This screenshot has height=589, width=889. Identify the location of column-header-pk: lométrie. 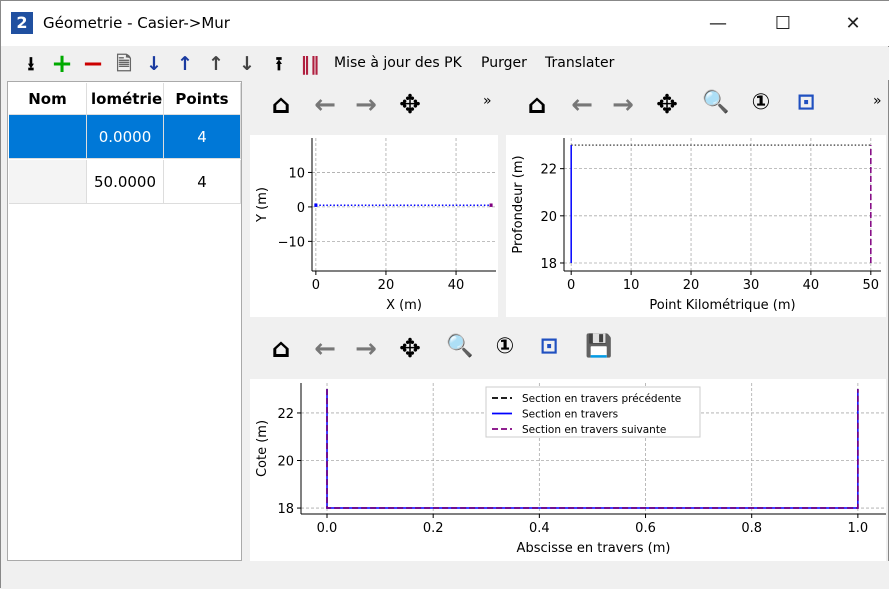
(125, 99).